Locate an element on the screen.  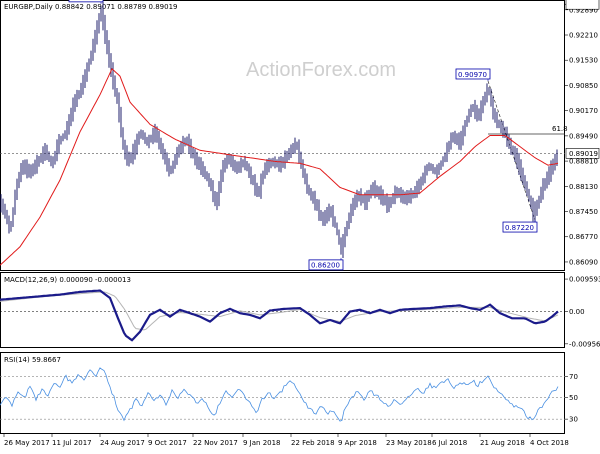
rsi-panel-title: RSI(14) 59.8667 is located at coordinates (32, 360).